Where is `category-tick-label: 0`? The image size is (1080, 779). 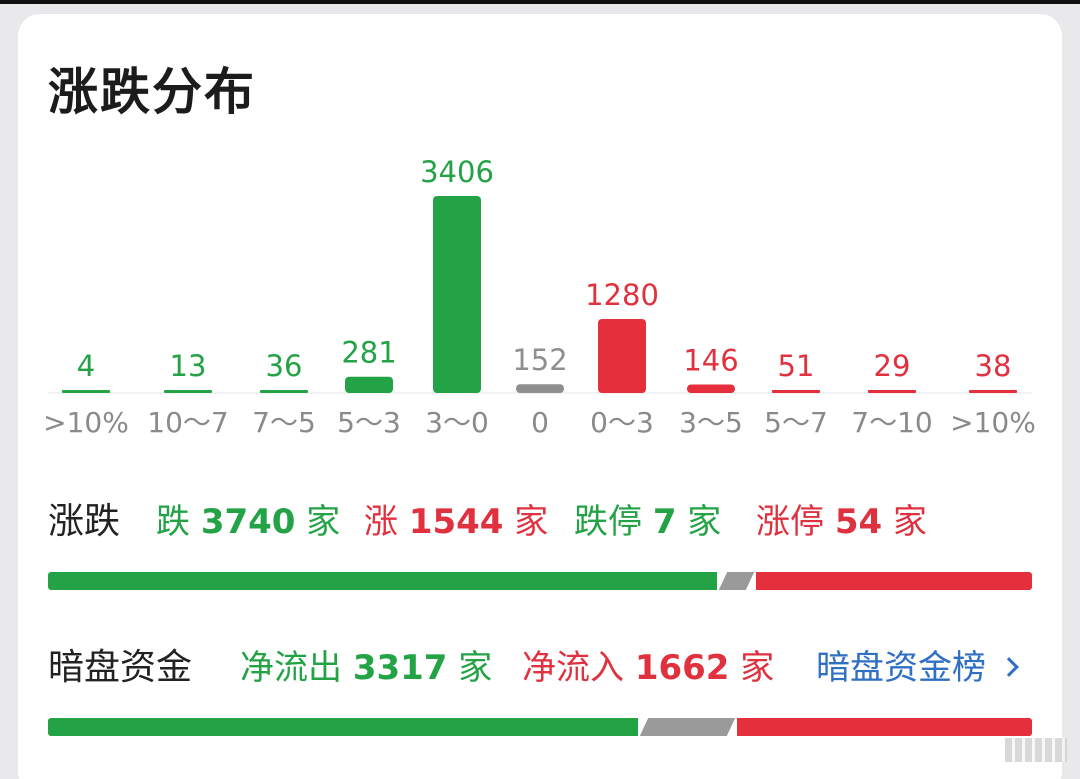 category-tick-label: 0 is located at coordinates (540, 422).